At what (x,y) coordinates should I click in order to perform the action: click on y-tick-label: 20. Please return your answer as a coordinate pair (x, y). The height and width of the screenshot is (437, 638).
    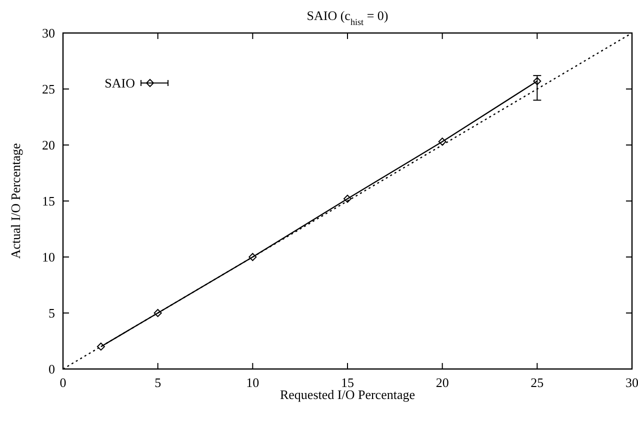
    Looking at the image, I should click on (48, 145).